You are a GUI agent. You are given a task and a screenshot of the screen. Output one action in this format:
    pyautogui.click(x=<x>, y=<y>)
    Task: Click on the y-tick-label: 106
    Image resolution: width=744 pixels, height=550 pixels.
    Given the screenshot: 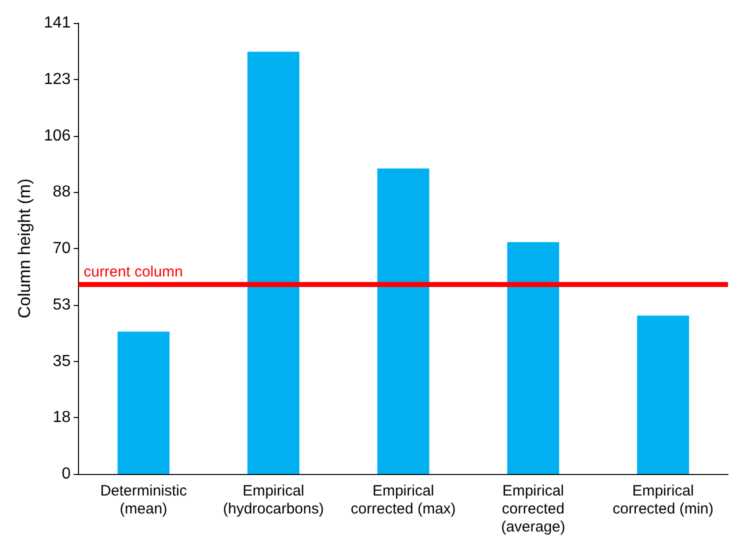 What is the action you would take?
    pyautogui.click(x=57, y=135)
    